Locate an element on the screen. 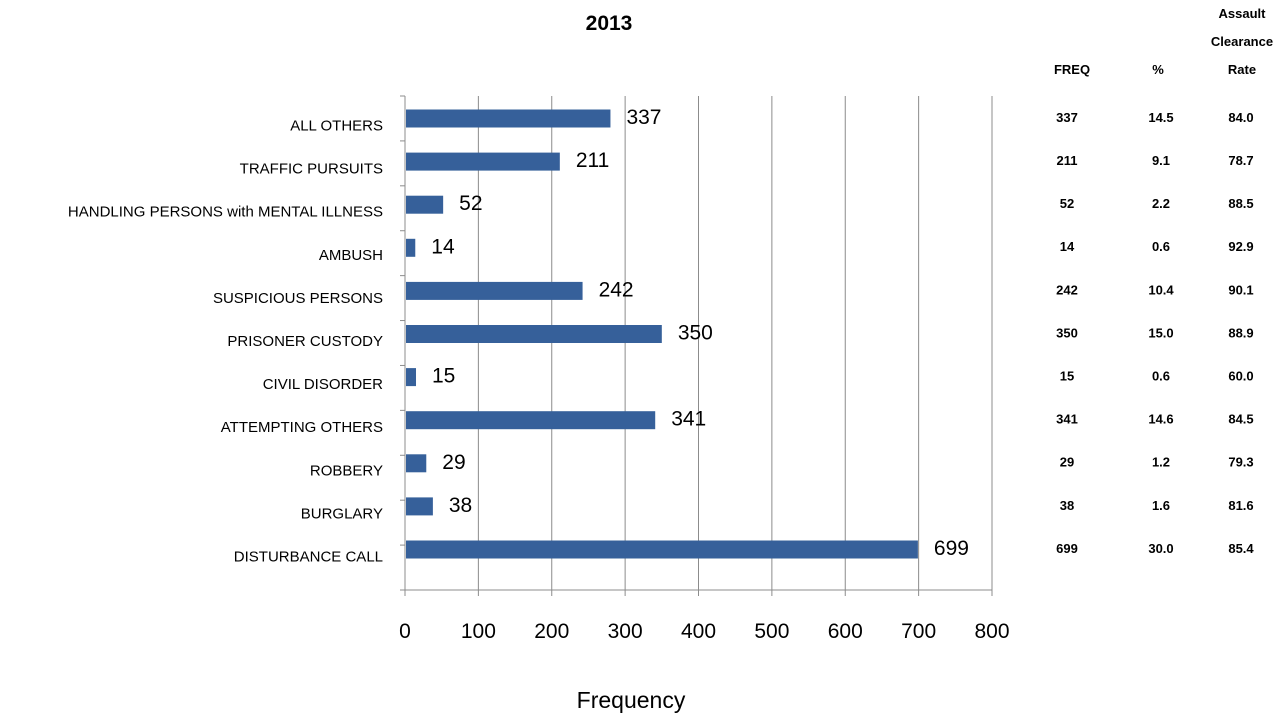 Image resolution: width=1284 pixels, height=715 pixels. table-cell-freq: 350 is located at coordinates (1067, 332).